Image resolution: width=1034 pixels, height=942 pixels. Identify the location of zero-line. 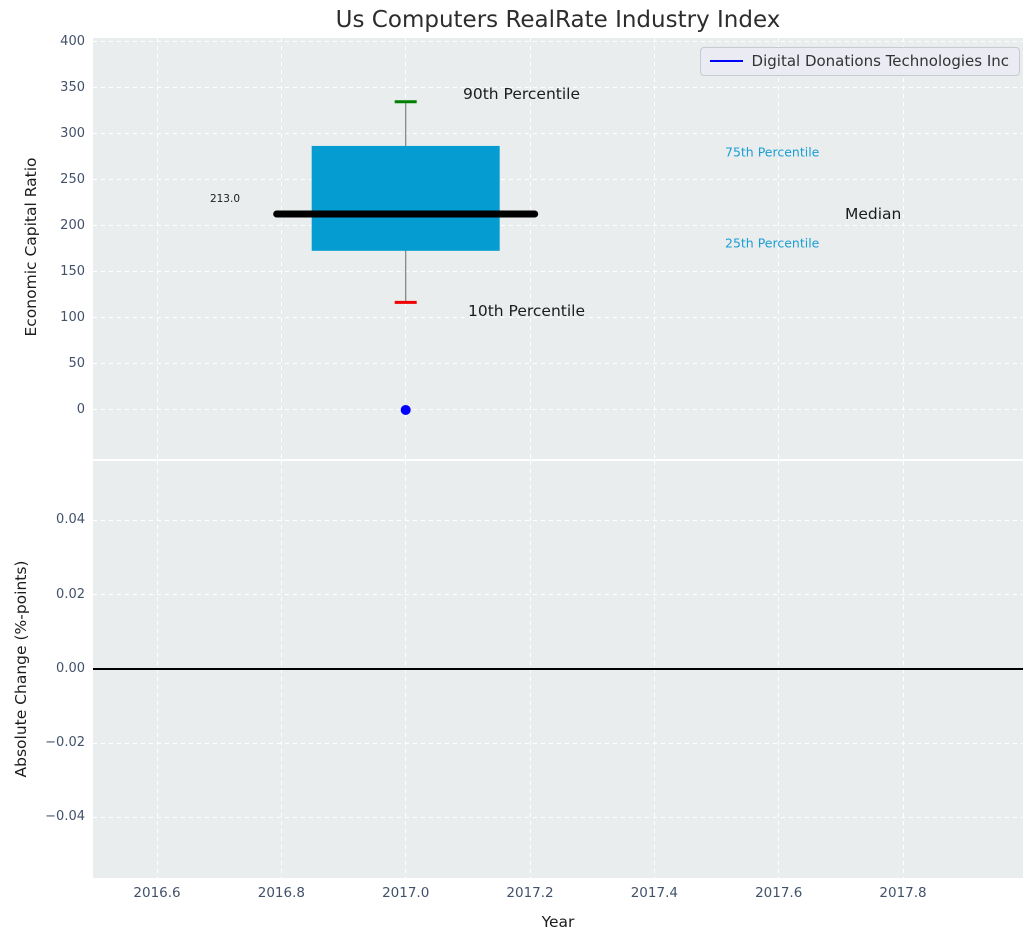
(558, 668).